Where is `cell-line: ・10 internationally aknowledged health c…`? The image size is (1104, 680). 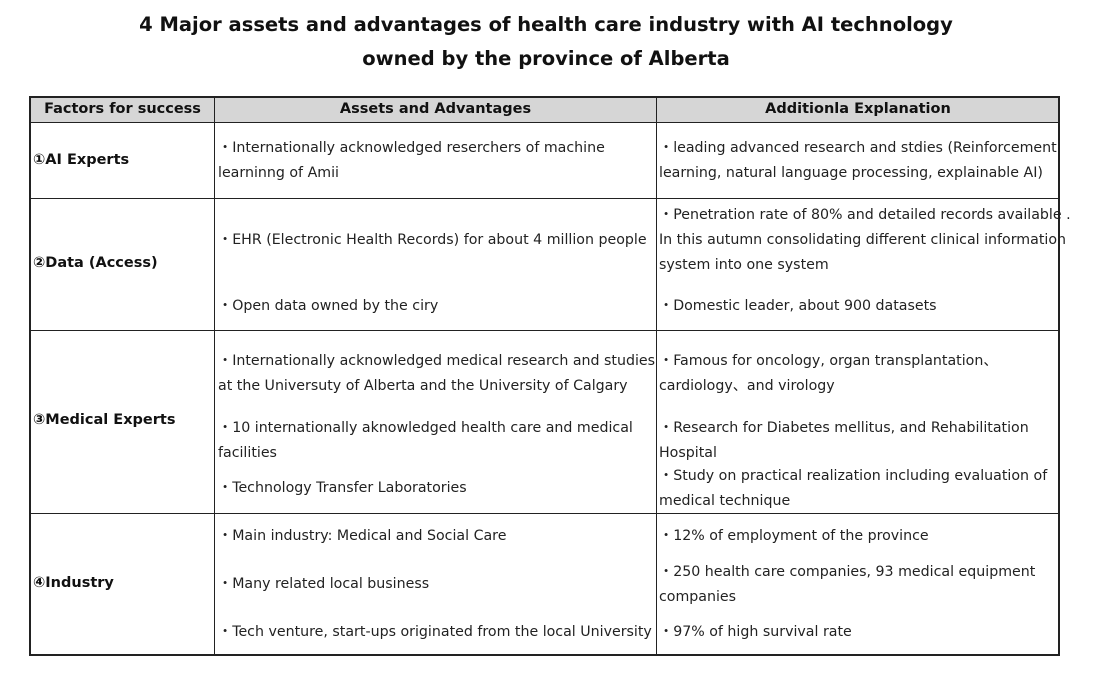 cell-line: ・10 internationally aknowledged health c… is located at coordinates (425, 428).